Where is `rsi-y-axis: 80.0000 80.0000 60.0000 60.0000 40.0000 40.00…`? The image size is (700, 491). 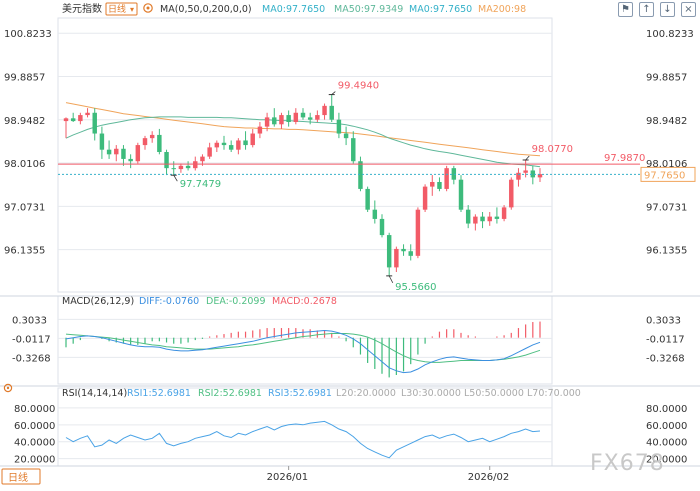 rsi-y-axis: 80.0000 80.0000 60.0000 60.0000 40.0000 40.00… is located at coordinates (350, 435).